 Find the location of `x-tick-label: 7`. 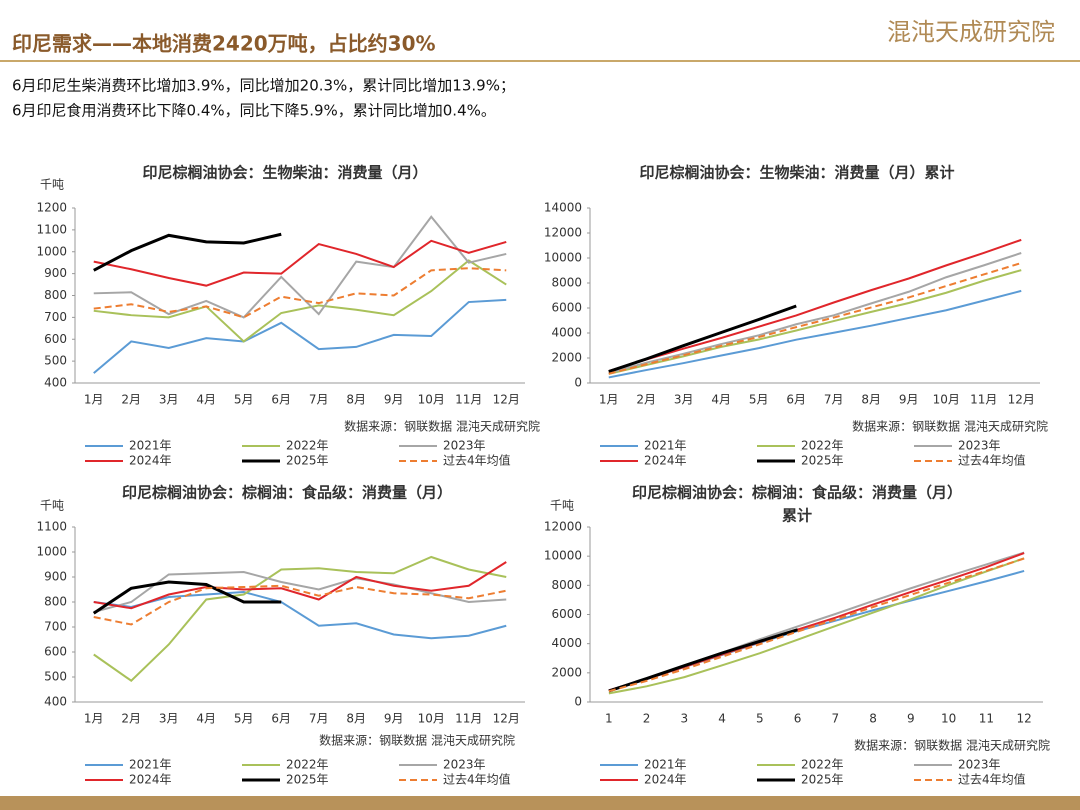

x-tick-label: 7 is located at coordinates (836, 719).